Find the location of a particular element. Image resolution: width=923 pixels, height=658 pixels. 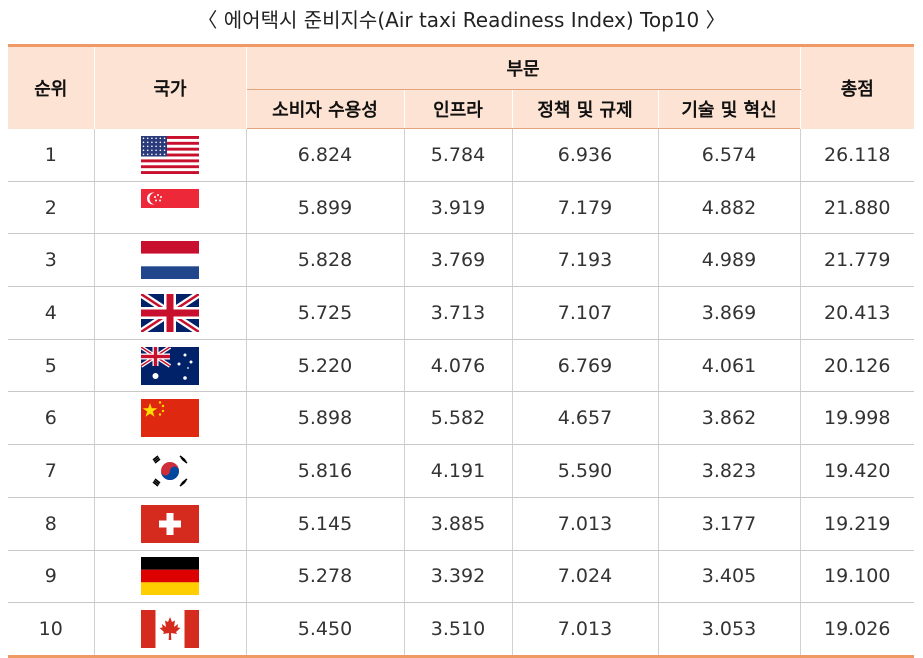

table-row: 4 5.725 3.713 7.107 3.869 20.413 is located at coordinates (461, 313).